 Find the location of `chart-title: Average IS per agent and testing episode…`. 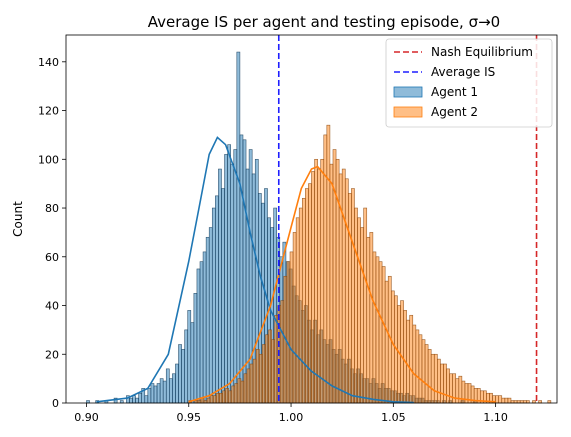

chart-title: Average IS per agent and testing episode… is located at coordinates (324, 22).